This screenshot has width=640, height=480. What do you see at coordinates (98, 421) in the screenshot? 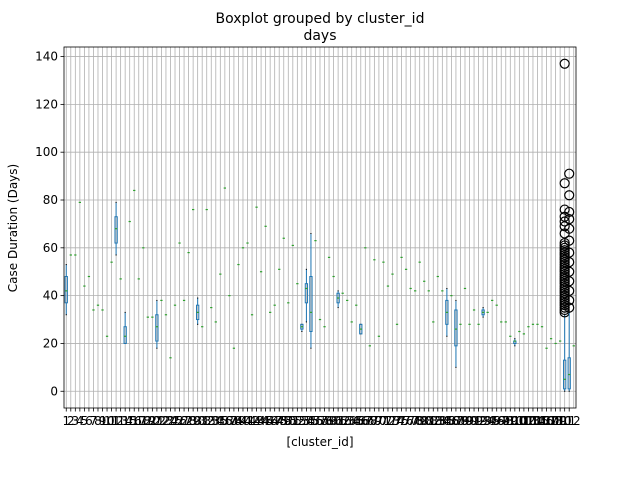
I see `x-tick-label: 8` at bounding box center [98, 421].